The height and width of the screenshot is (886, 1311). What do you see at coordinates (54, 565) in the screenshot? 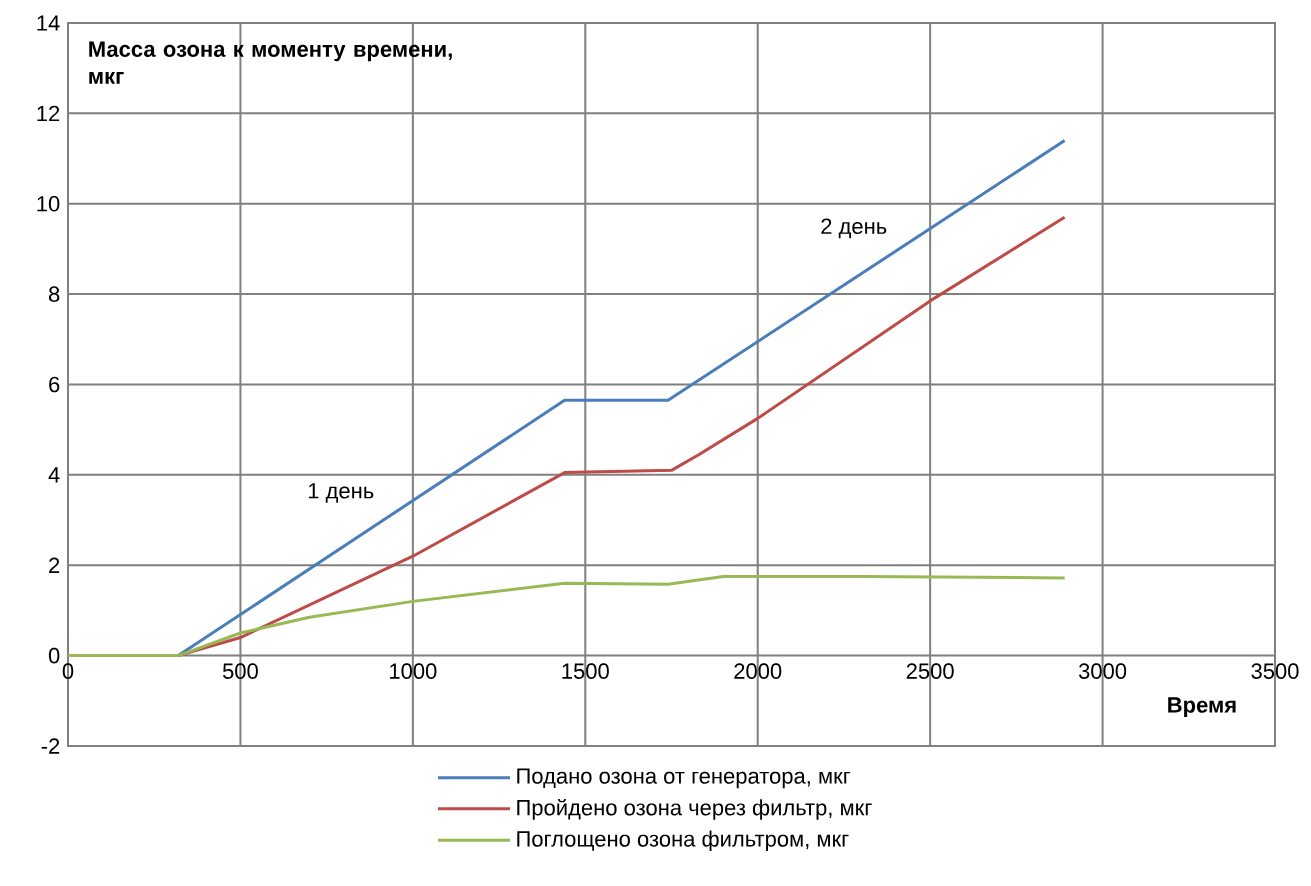
I see `y-tick-label: 2` at bounding box center [54, 565].